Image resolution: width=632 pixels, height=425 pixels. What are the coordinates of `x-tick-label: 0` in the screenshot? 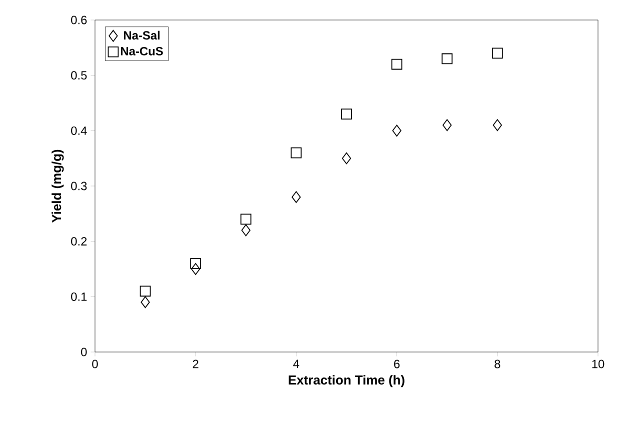 It's located at (95, 364).